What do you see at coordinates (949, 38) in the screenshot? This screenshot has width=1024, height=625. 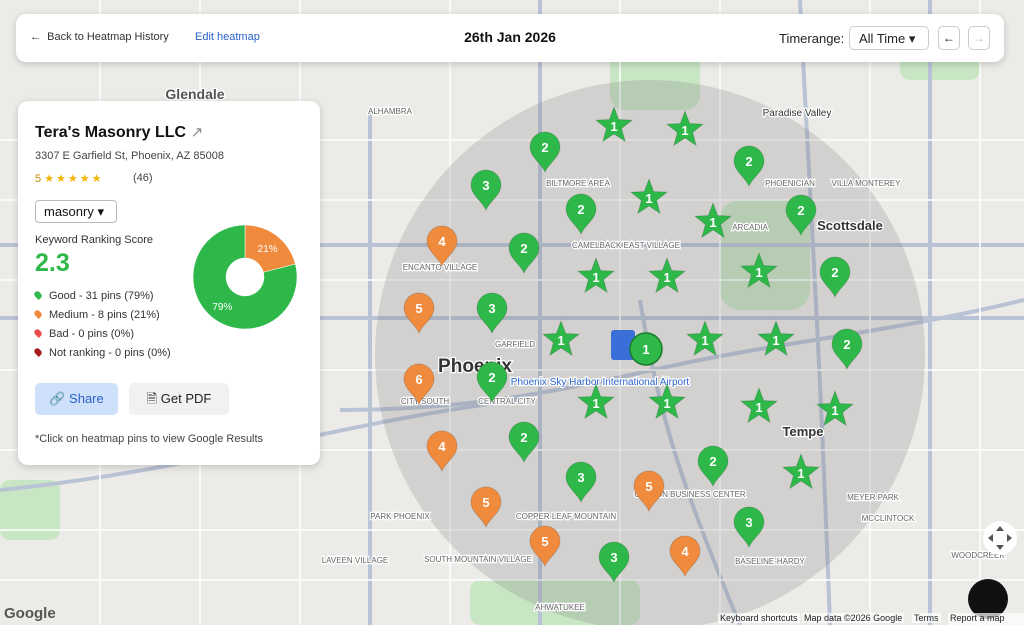 I see `prev-button: ←` at bounding box center [949, 38].